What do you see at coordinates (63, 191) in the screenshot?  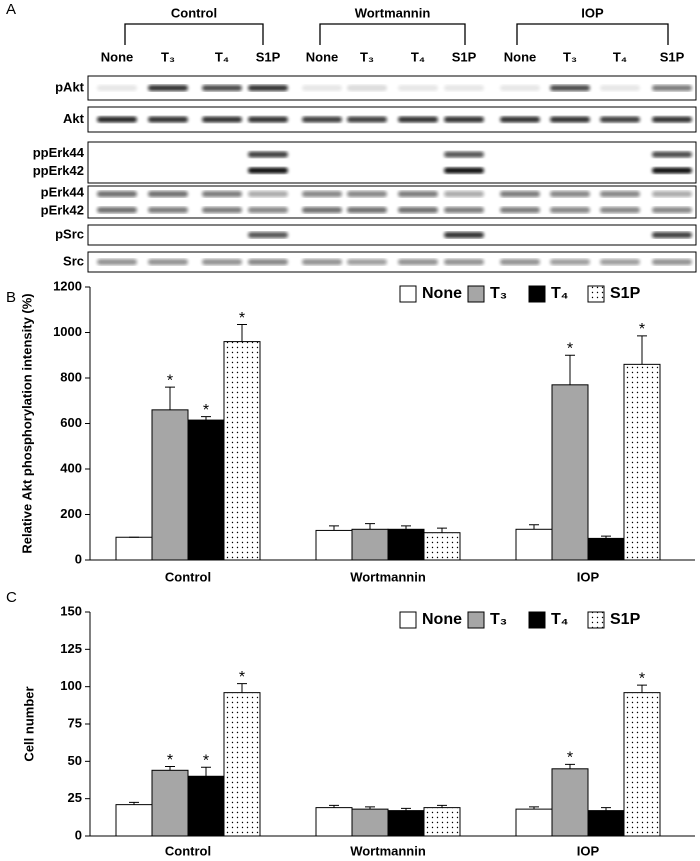 I see `blot-label: pErk44` at bounding box center [63, 191].